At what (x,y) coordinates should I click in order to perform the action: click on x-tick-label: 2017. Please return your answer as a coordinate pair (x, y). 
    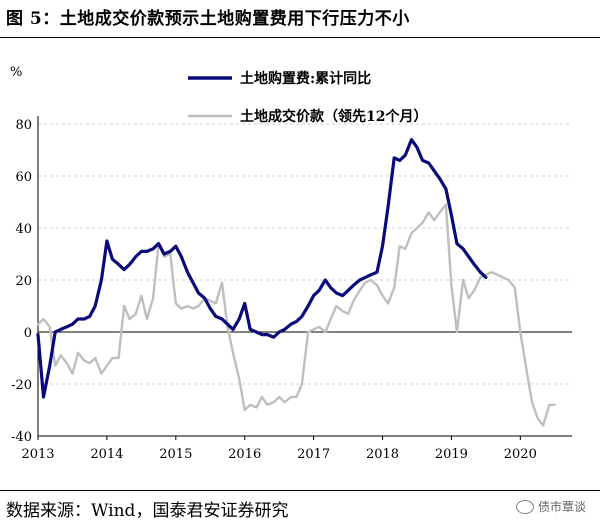
    Looking at the image, I should click on (313, 454).